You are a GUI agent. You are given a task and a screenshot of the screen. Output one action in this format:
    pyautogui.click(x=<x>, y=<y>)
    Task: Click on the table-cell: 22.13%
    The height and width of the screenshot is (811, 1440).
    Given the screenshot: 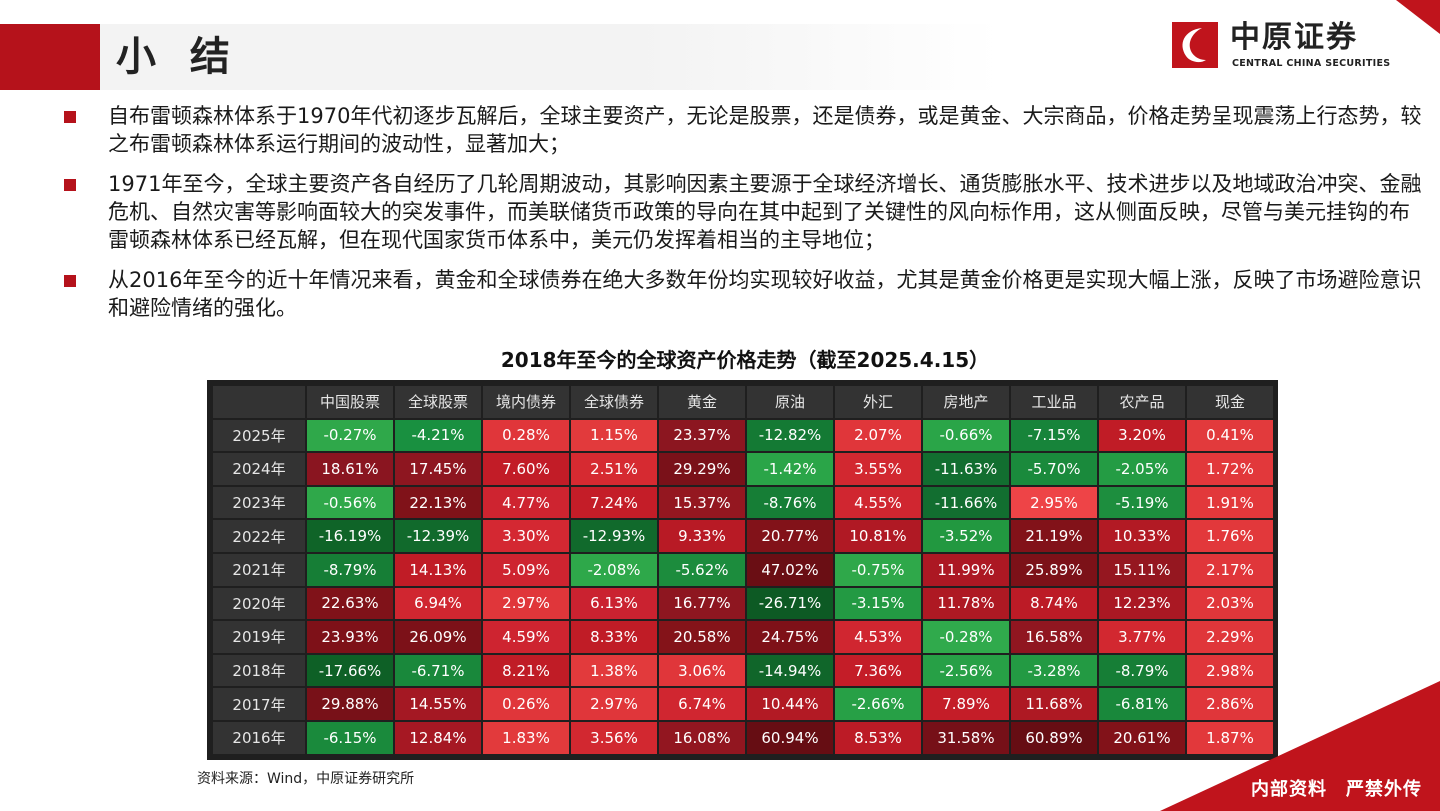 What is the action you would take?
    pyautogui.click(x=438, y=502)
    